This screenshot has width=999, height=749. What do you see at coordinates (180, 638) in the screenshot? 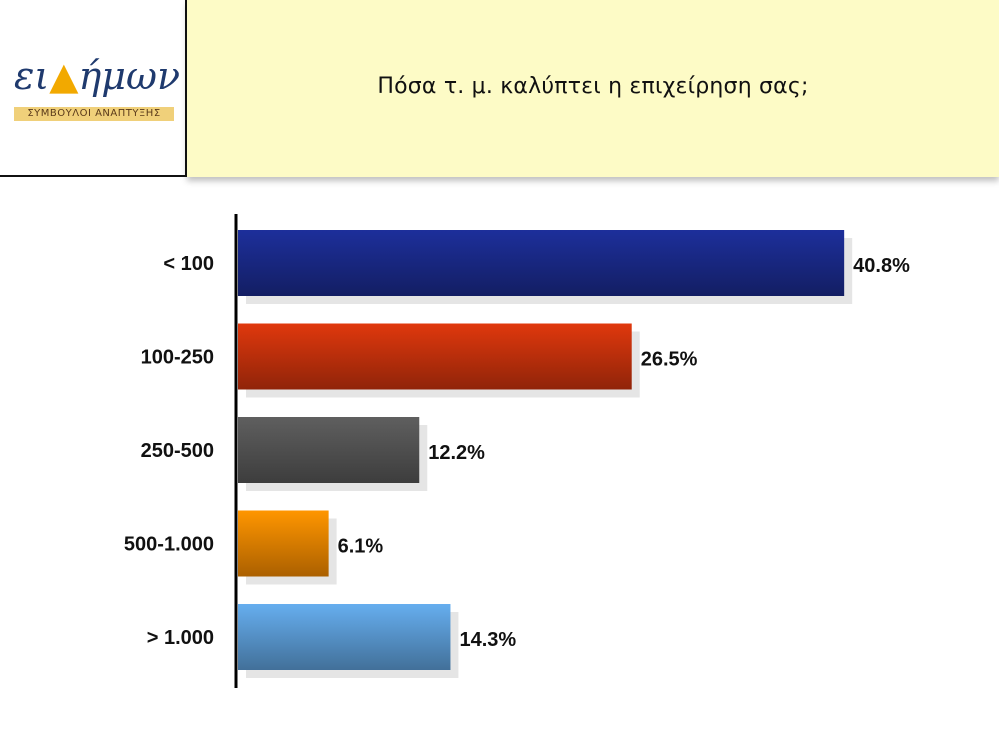
I see `category-label: > 1.000` at bounding box center [180, 638].